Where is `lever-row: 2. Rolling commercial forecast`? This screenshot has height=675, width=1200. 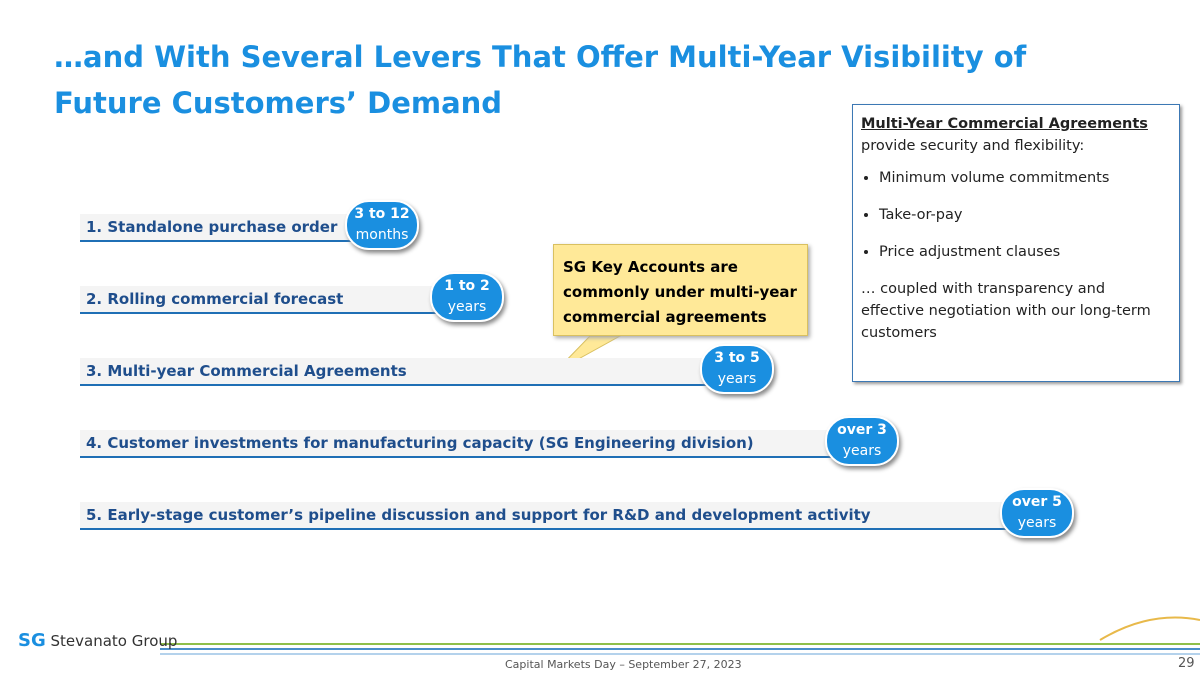 lever-row: 2. Rolling commercial forecast is located at coordinates (258, 300).